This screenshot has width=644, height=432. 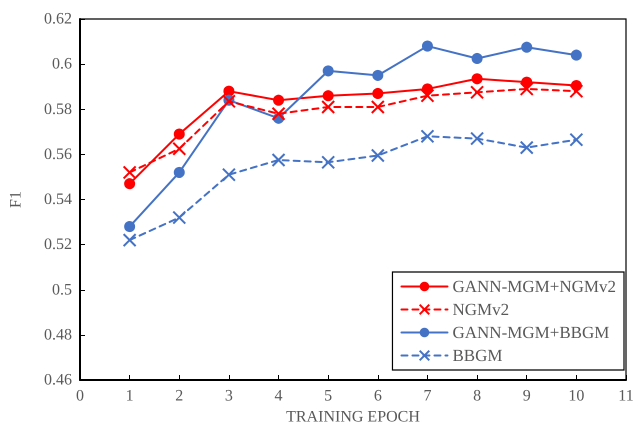 I want to click on y-tick-label: 0.5, so click(x=62, y=289).